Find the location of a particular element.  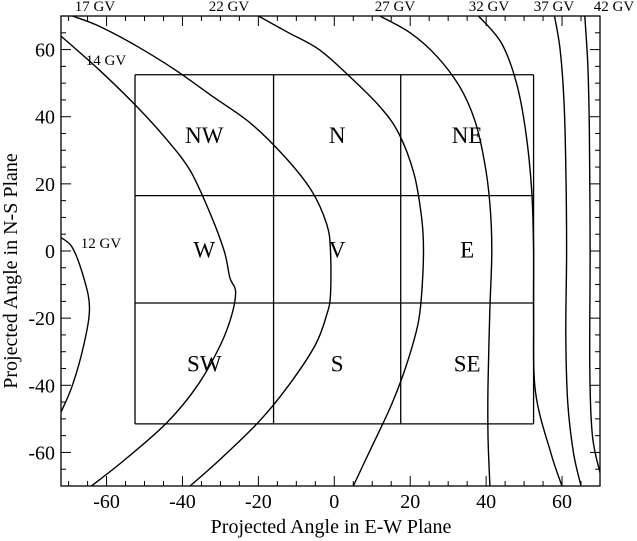

curve-label: 12 GV is located at coordinates (101, 244).